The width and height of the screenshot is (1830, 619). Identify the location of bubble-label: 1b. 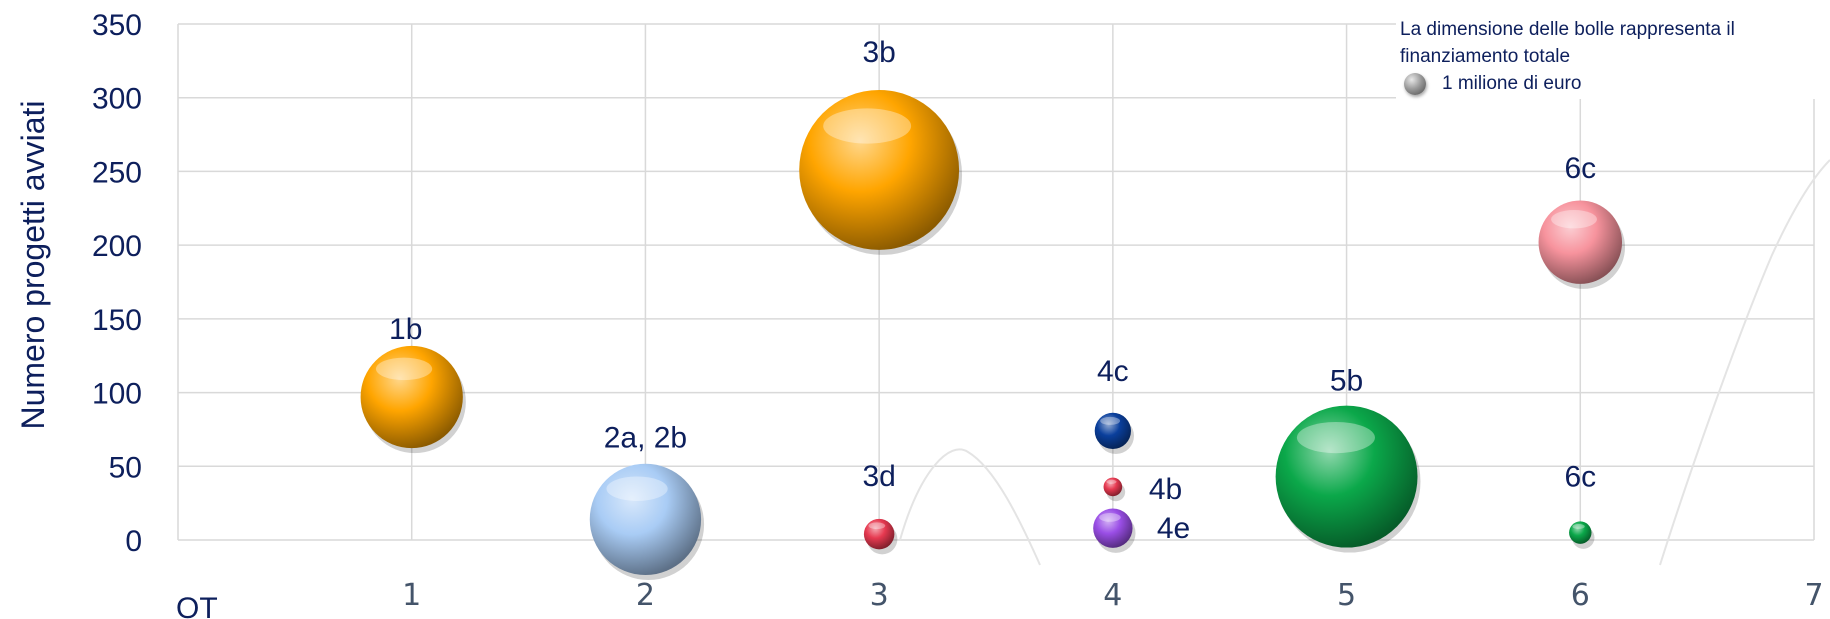
(405, 329).